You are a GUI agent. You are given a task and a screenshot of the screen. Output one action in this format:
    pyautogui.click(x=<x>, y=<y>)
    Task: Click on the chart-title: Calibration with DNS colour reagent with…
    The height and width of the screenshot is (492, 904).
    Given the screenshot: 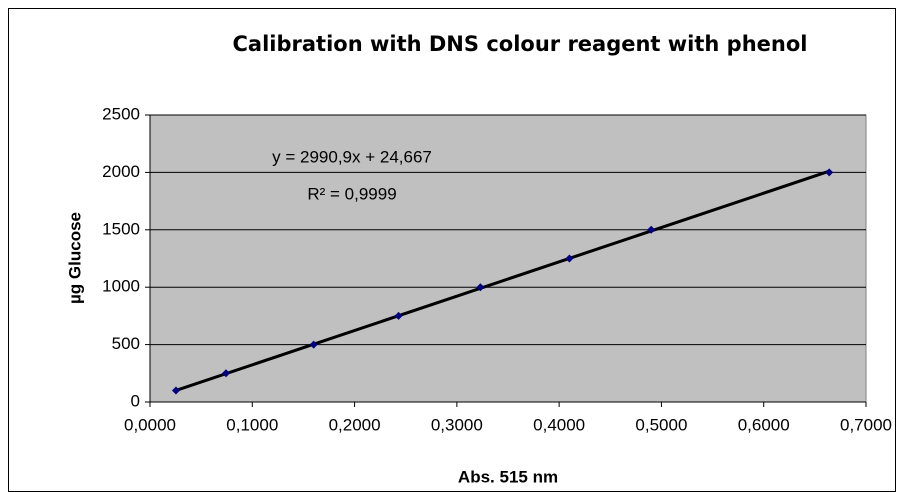 What is the action you would take?
    pyautogui.click(x=520, y=44)
    